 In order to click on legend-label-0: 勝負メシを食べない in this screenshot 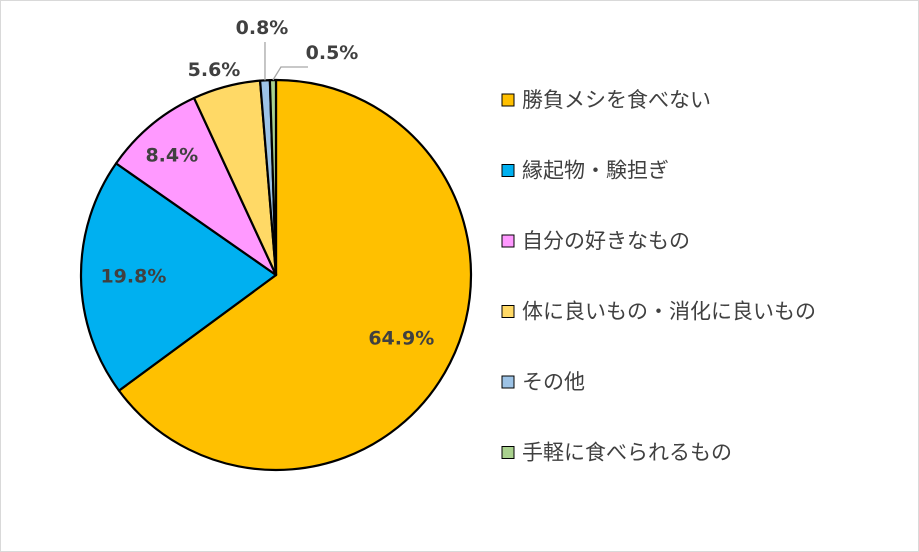, I will do `click(616, 100)`.